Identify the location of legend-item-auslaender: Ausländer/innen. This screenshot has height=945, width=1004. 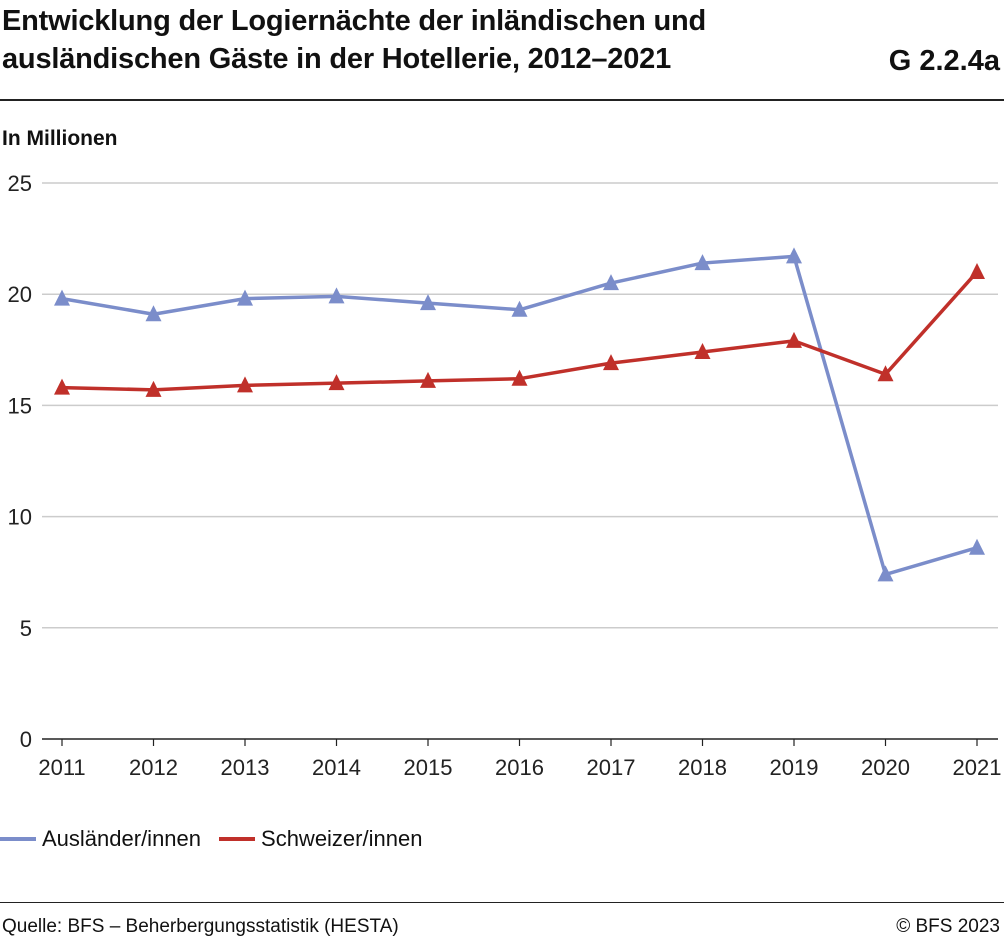
(100, 839).